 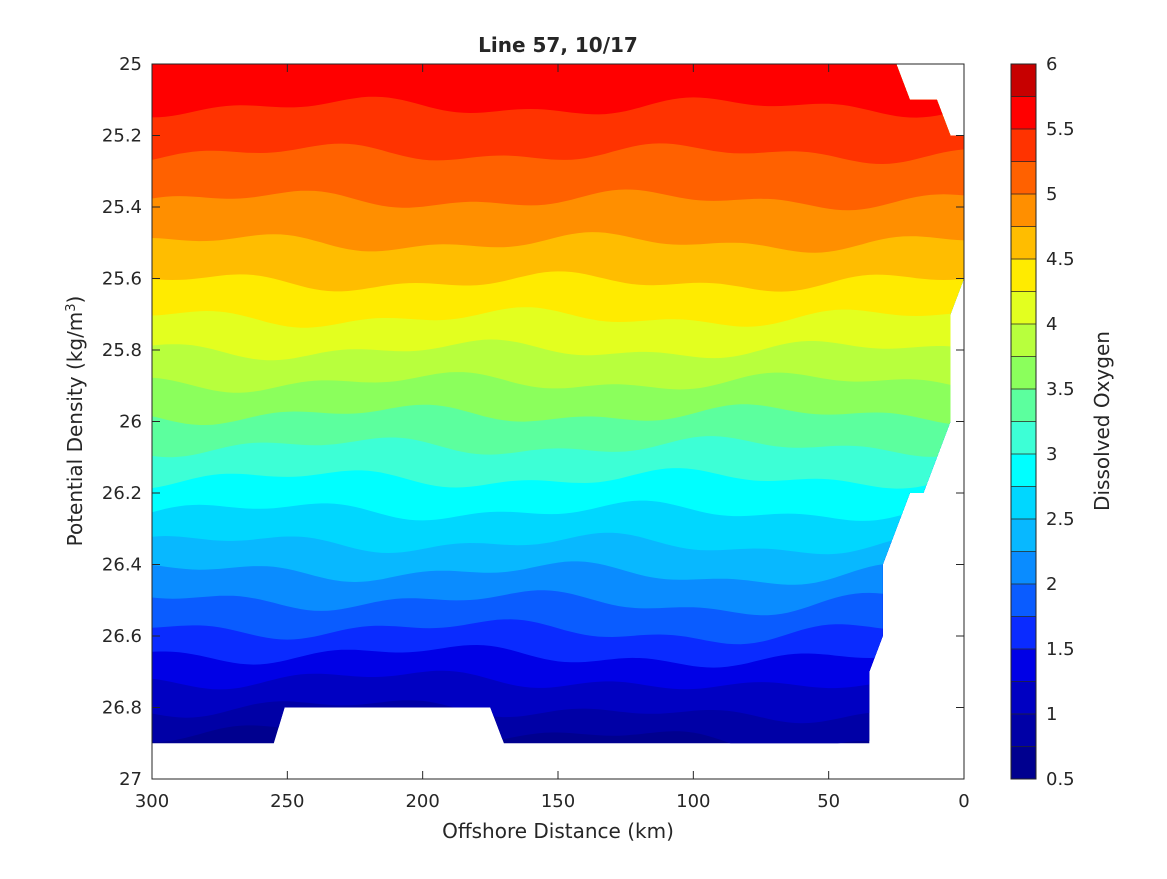 What do you see at coordinates (152, 801) in the screenshot?
I see `x-tick-label: 300` at bounding box center [152, 801].